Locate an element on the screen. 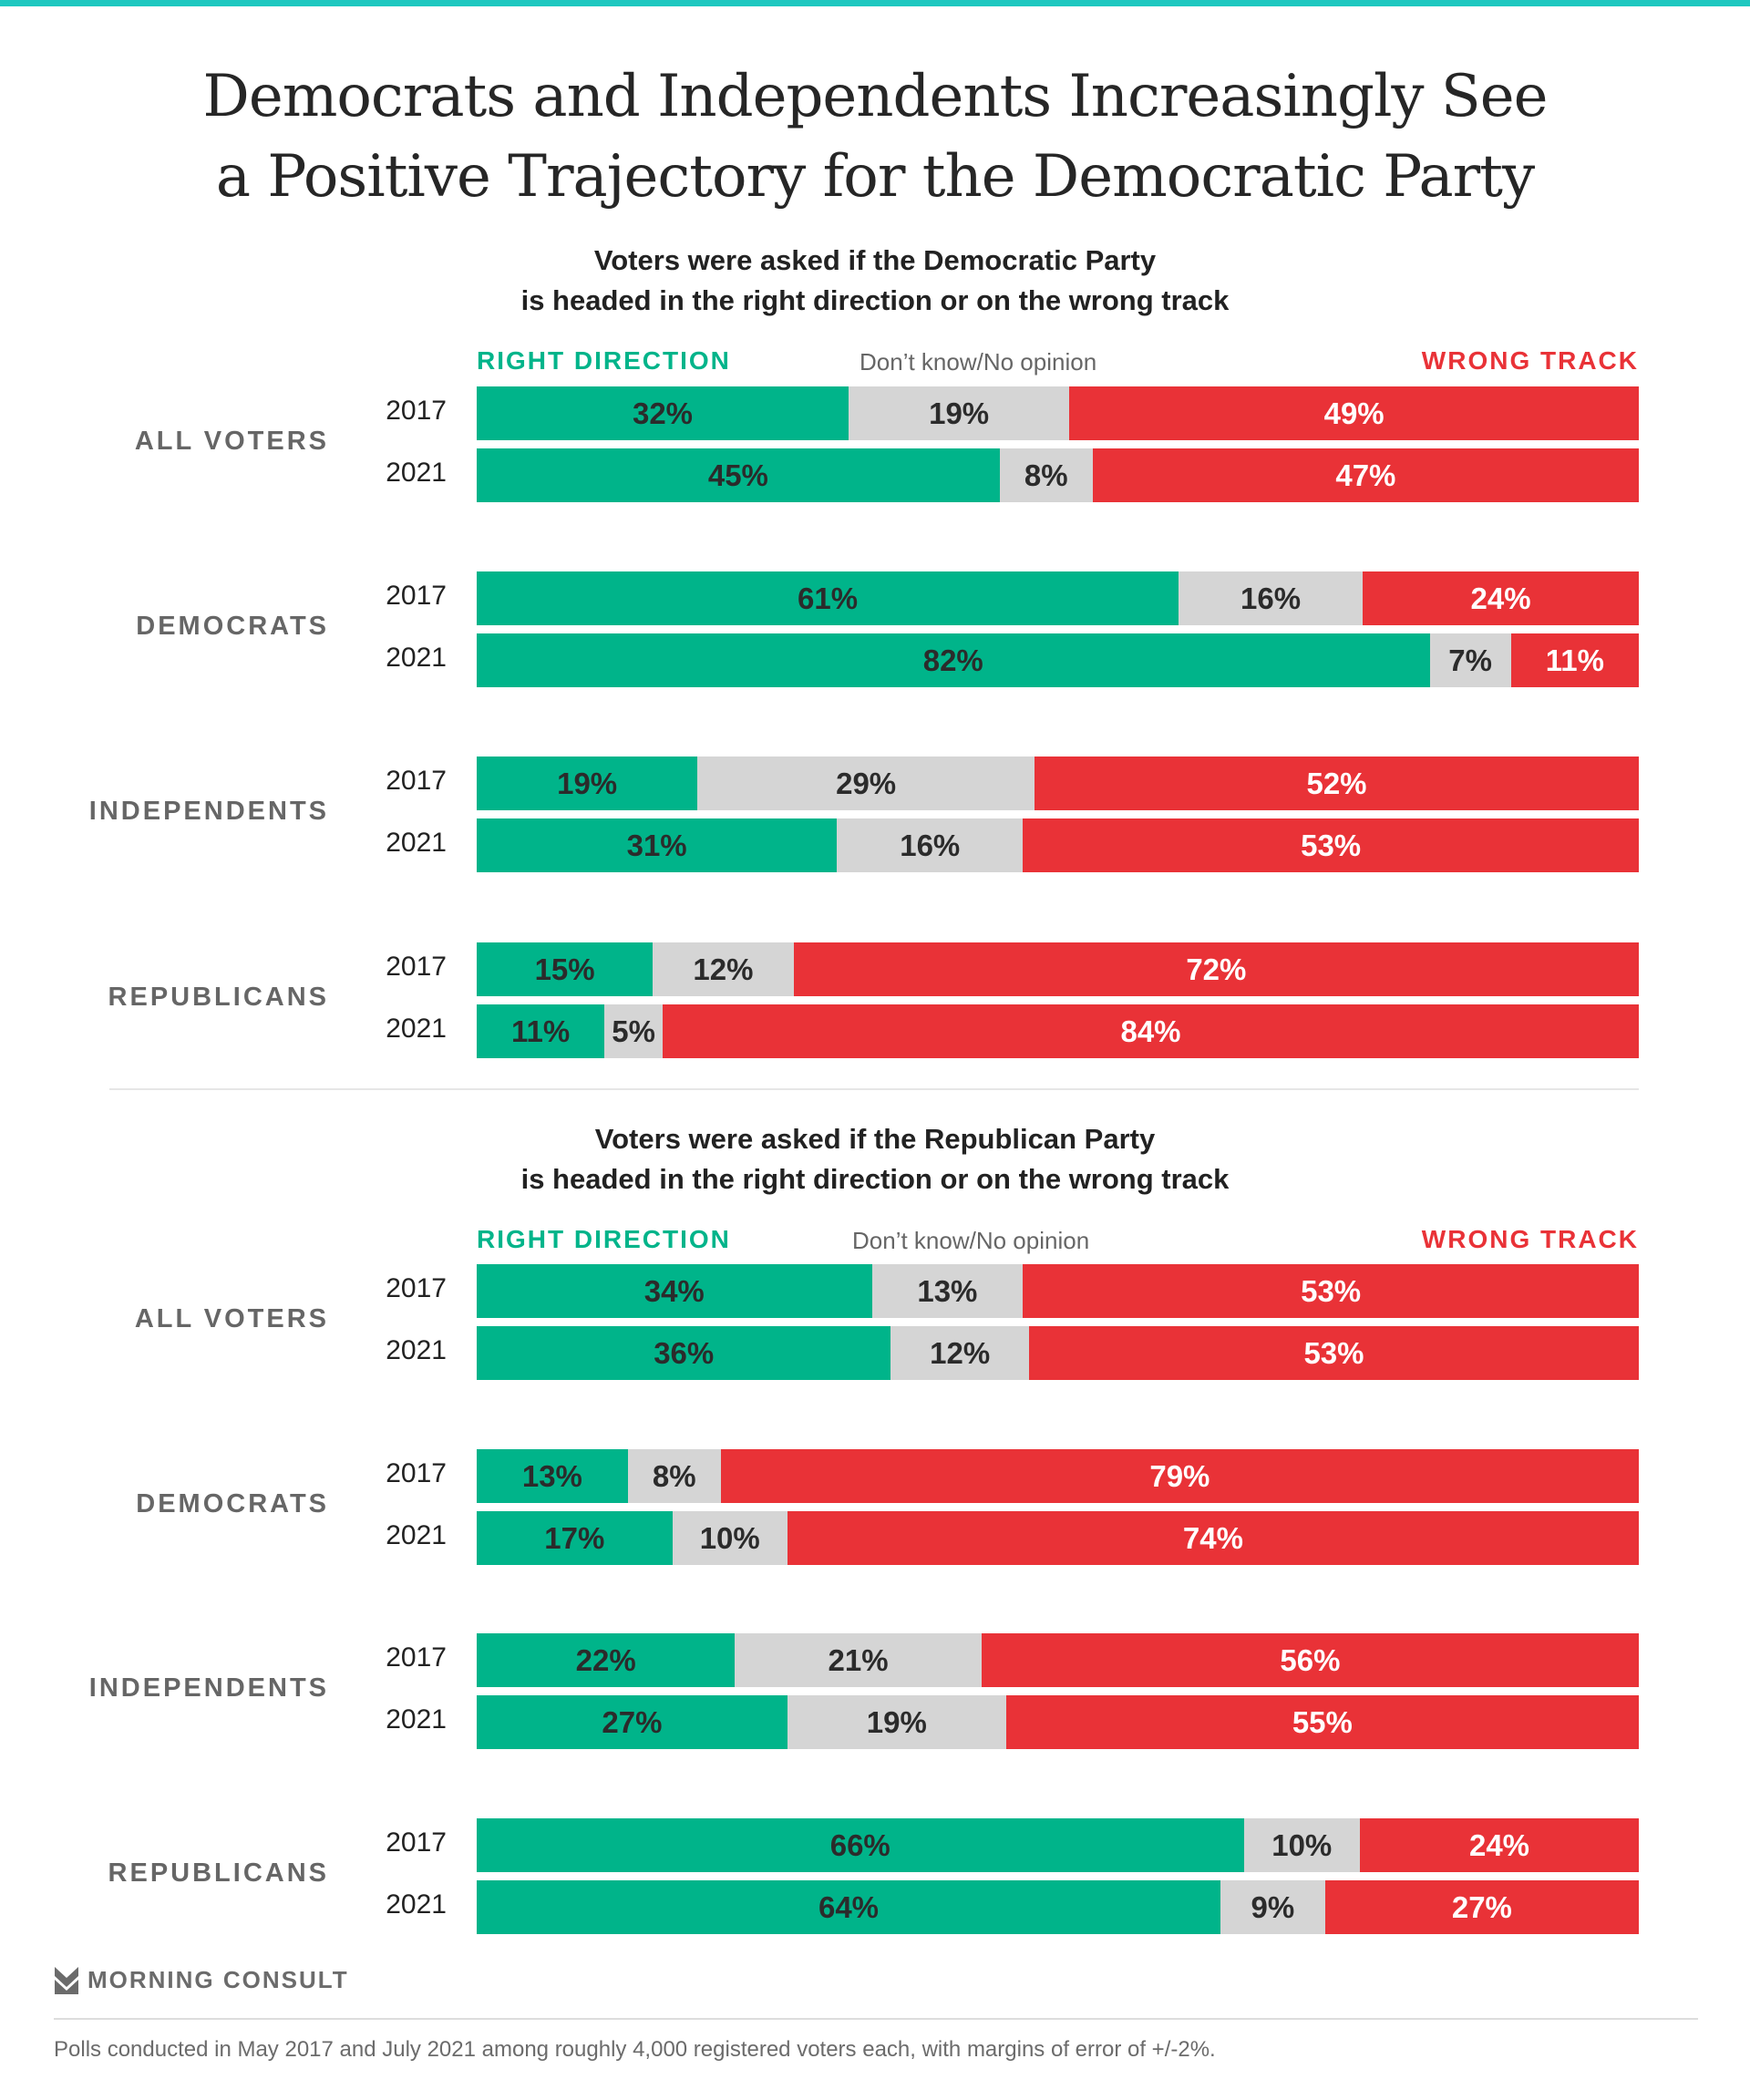 This screenshot has height=2100, width=1750. stacked-bar: 15% 12% 72% is located at coordinates (1058, 969).